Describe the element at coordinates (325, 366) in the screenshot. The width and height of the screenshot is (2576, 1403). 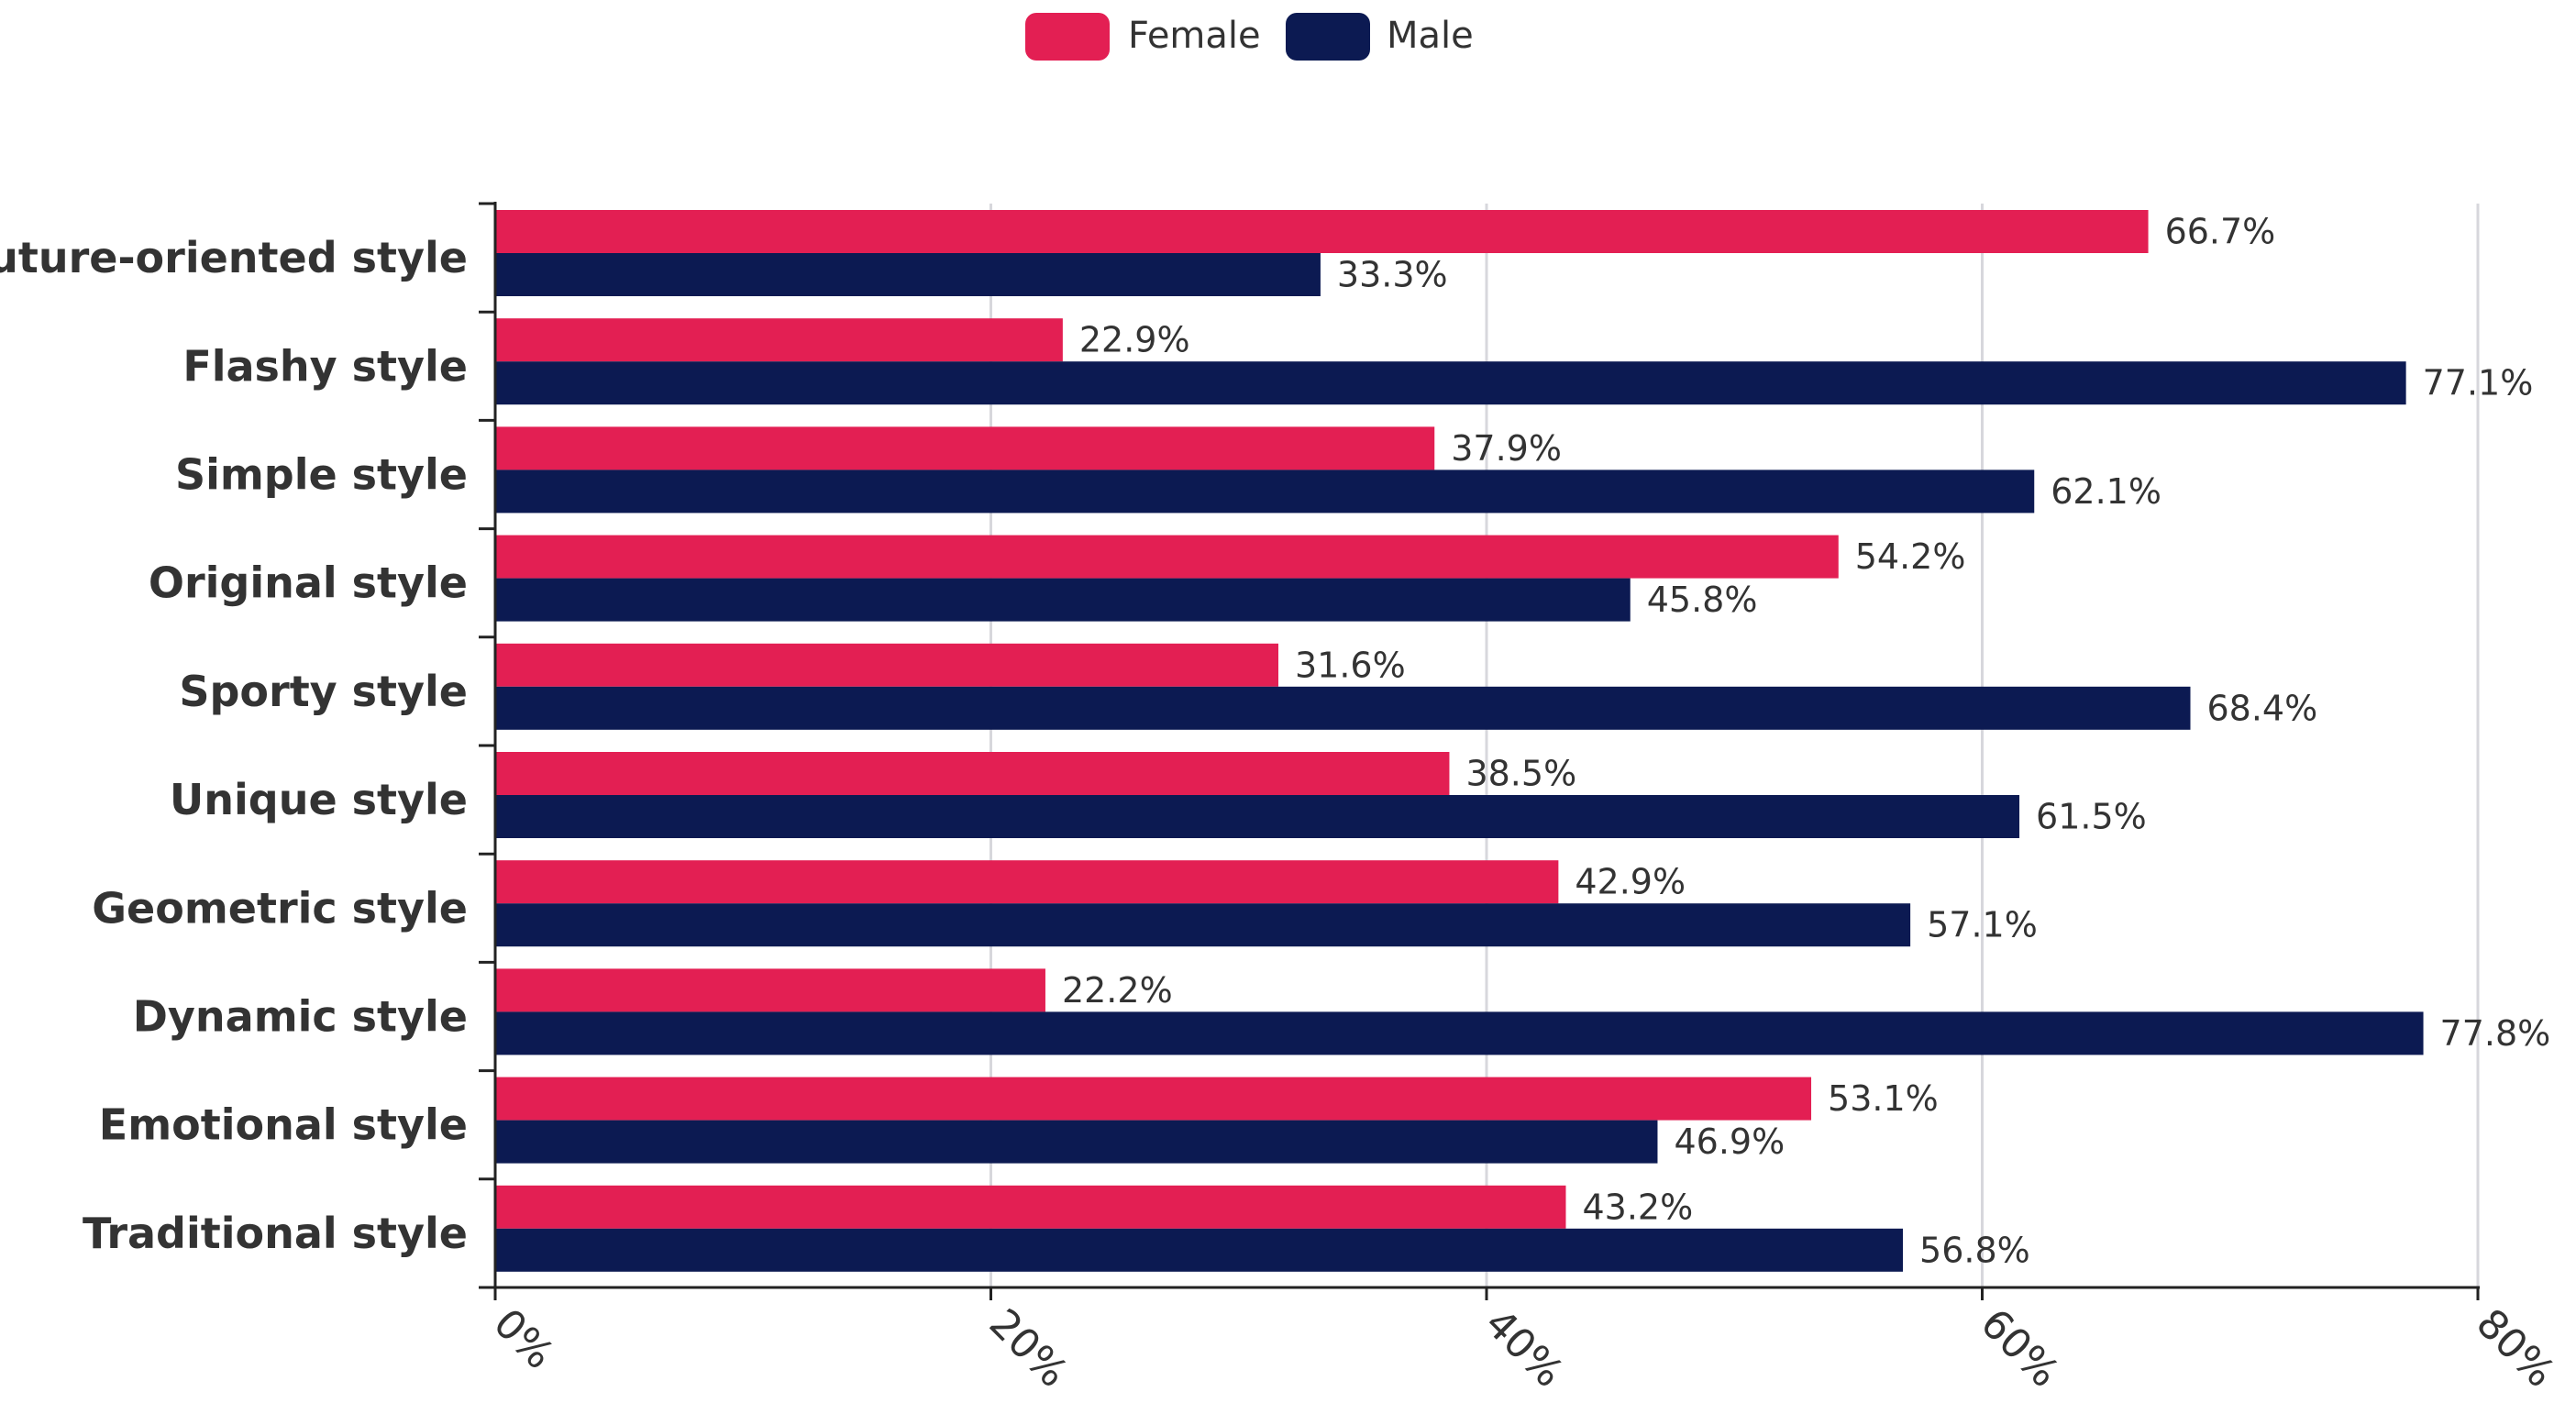
I see `category-label-1: Flashy style` at that location.